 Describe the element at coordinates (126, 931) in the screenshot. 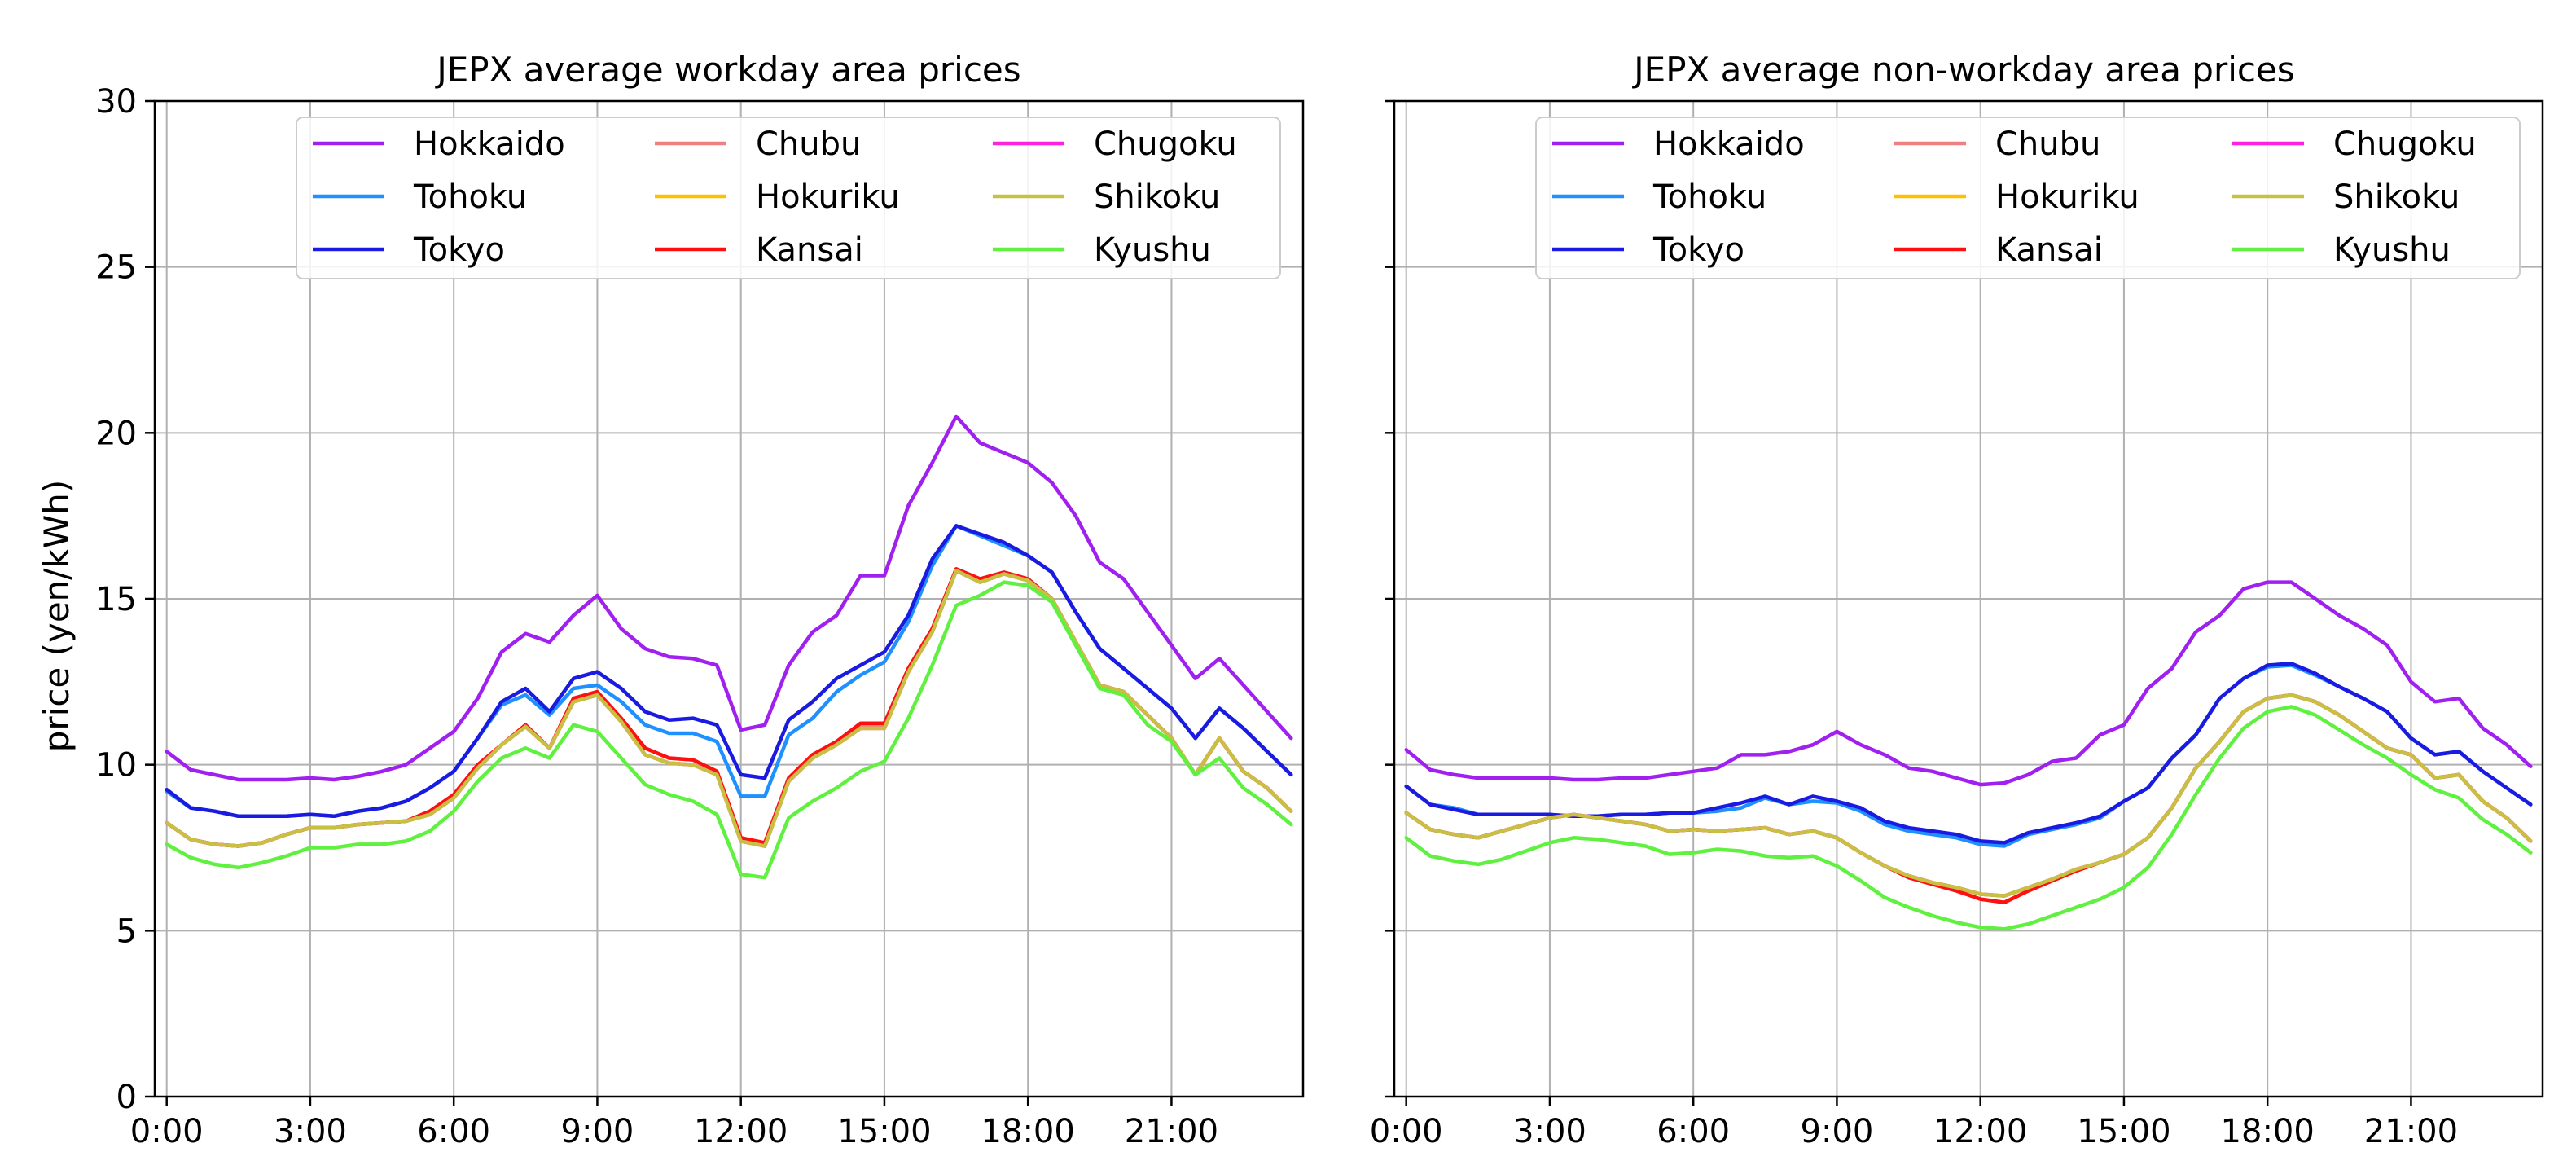

I see `y-tick-label: 5` at that location.